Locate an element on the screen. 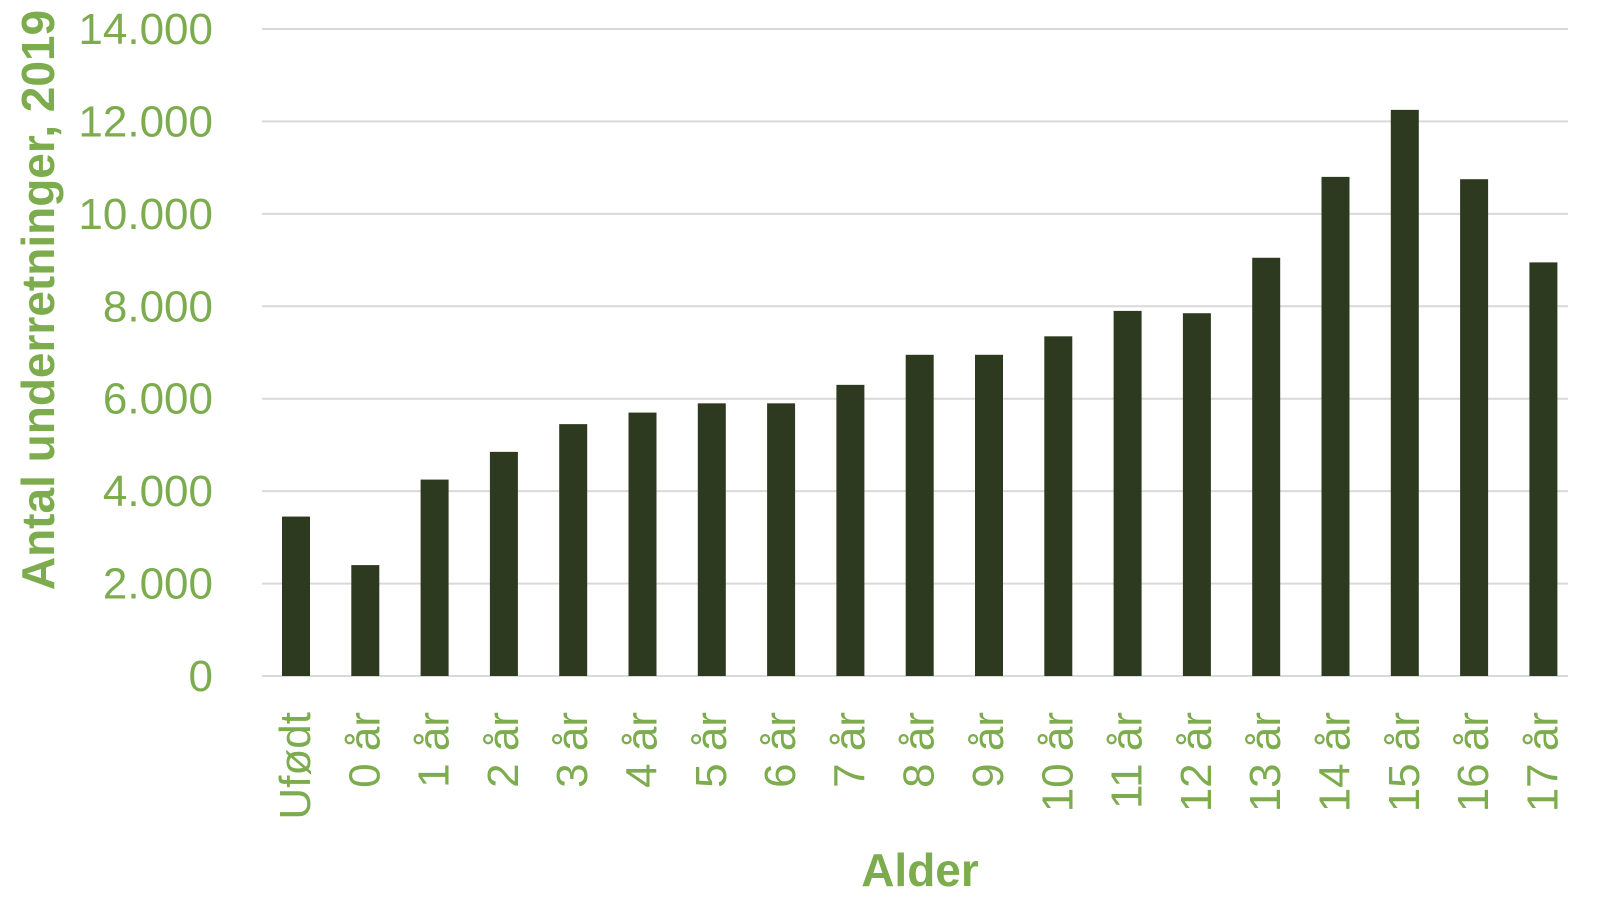 The image size is (1621, 919). x-tick-label: 5 år is located at coordinates (711, 750).